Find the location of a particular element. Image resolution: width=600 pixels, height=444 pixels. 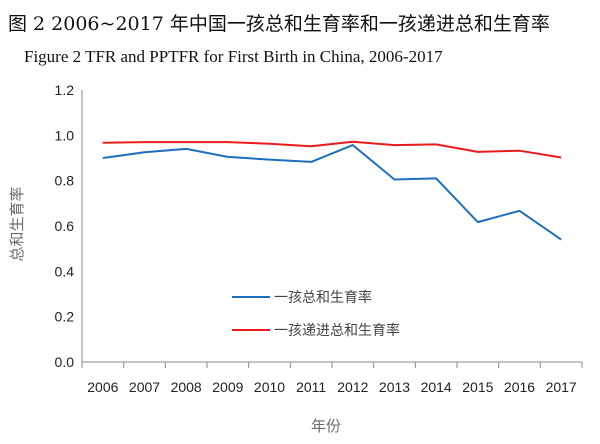

x-tick-label: 2006 is located at coordinates (102, 387).